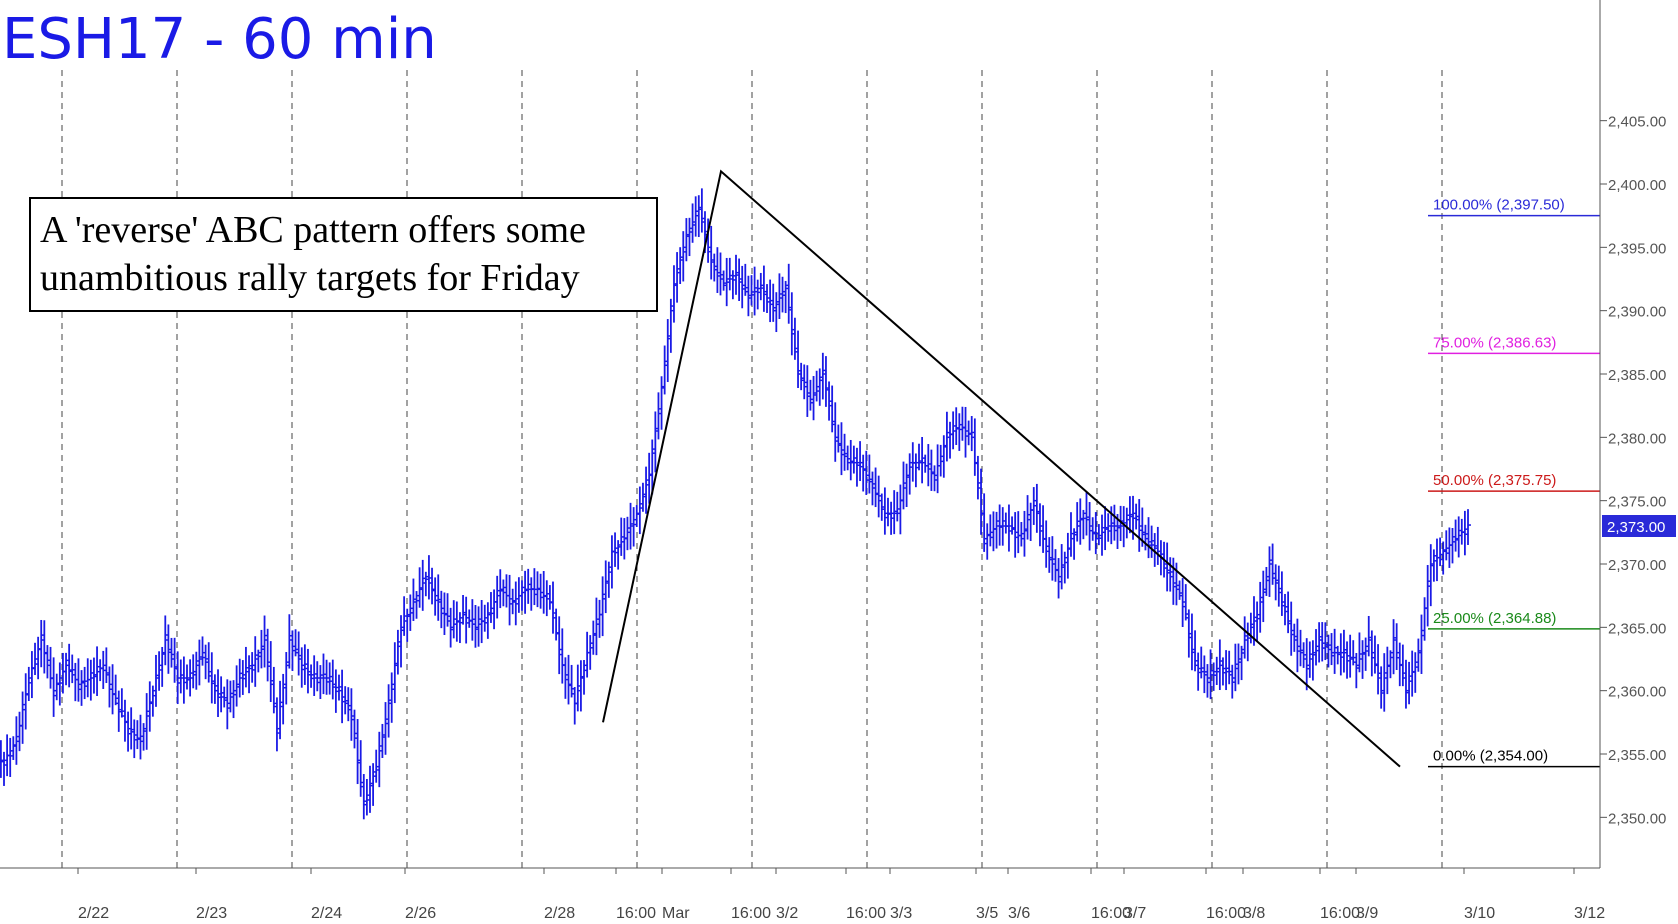 This screenshot has width=1678, height=924. Describe the element at coordinates (901, 913) in the screenshot. I see `time-tick-label: 3/3` at that location.